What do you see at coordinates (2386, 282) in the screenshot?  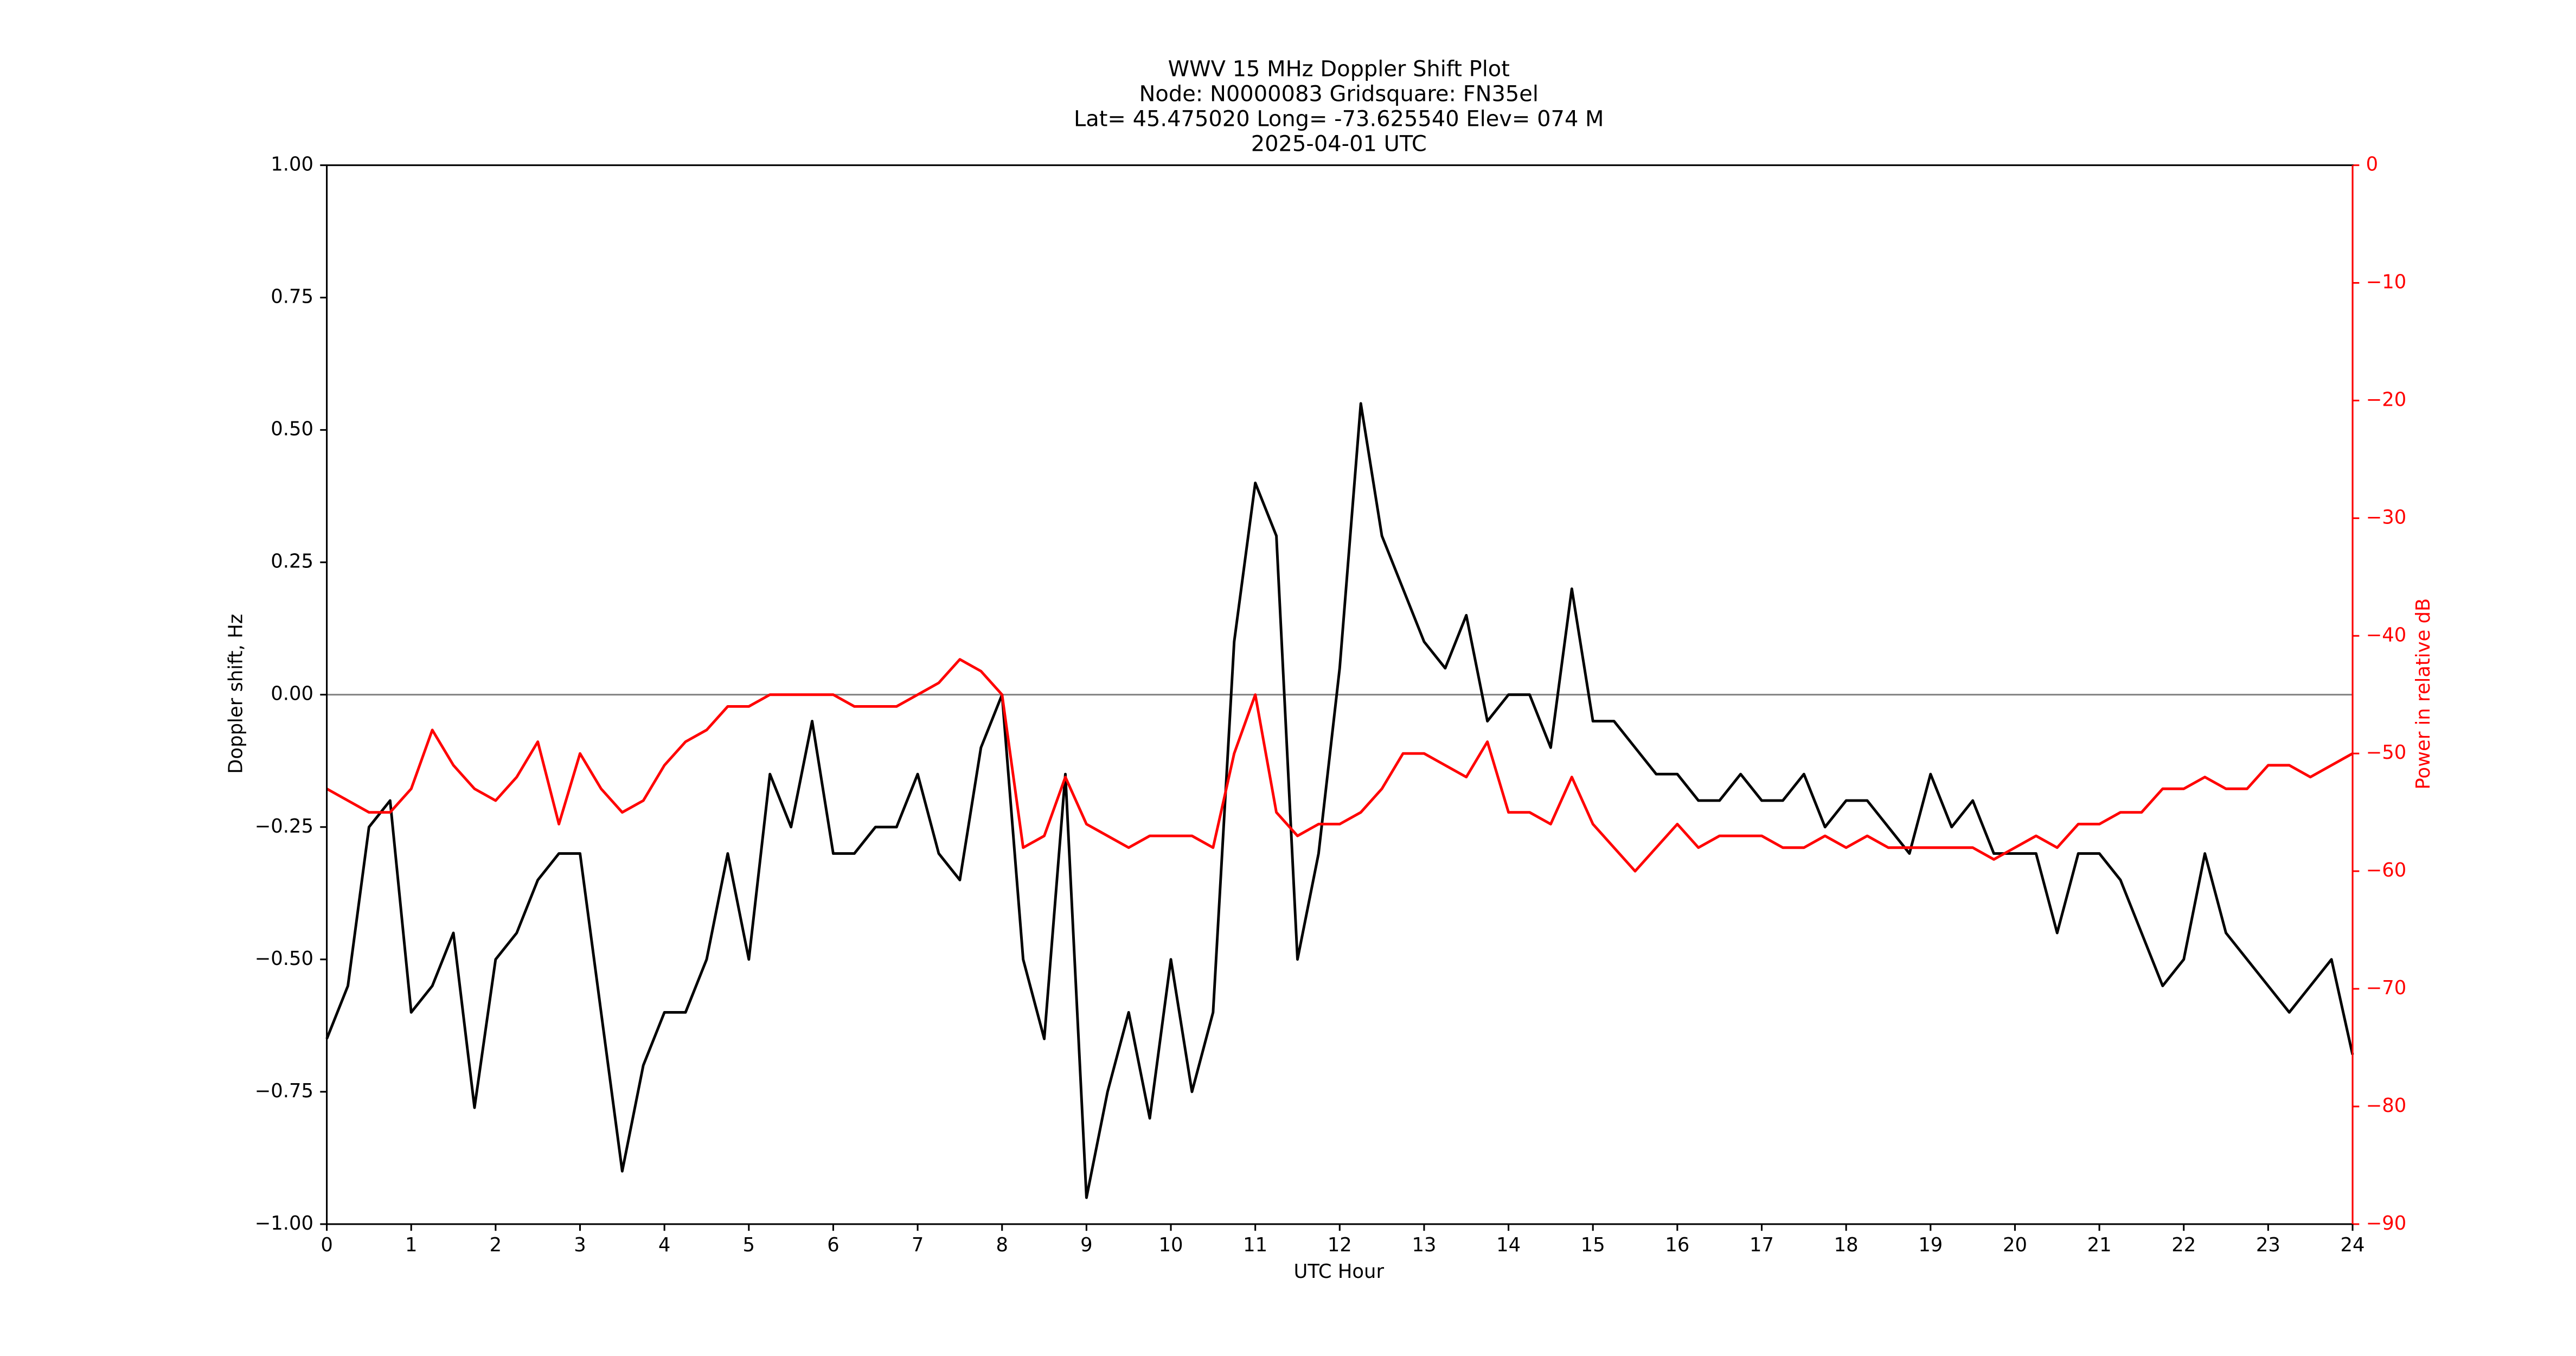 I see `y2-tick-label: −10` at bounding box center [2386, 282].